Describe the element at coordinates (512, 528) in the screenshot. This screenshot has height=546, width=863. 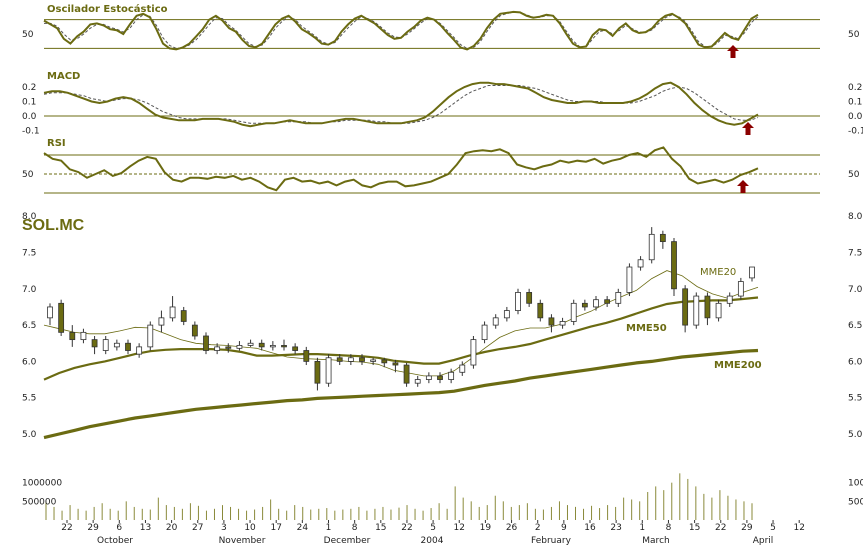
I see `x-tick-label: 26` at that location.